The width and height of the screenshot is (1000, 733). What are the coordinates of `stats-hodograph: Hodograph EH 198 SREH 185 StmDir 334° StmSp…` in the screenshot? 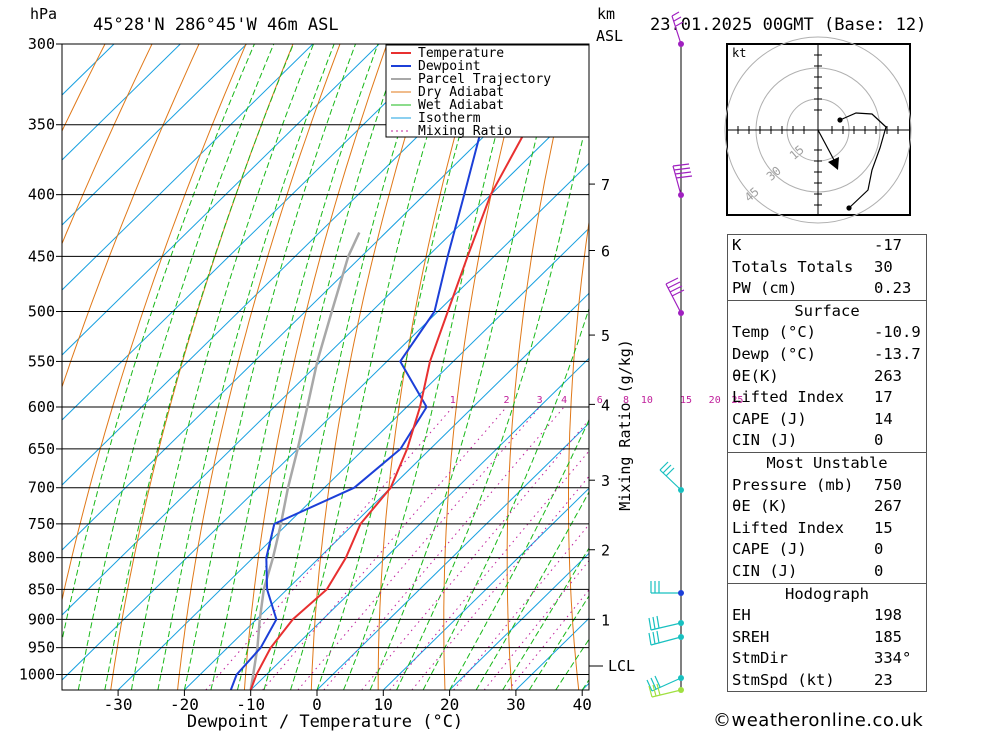 It's located at (827, 637).